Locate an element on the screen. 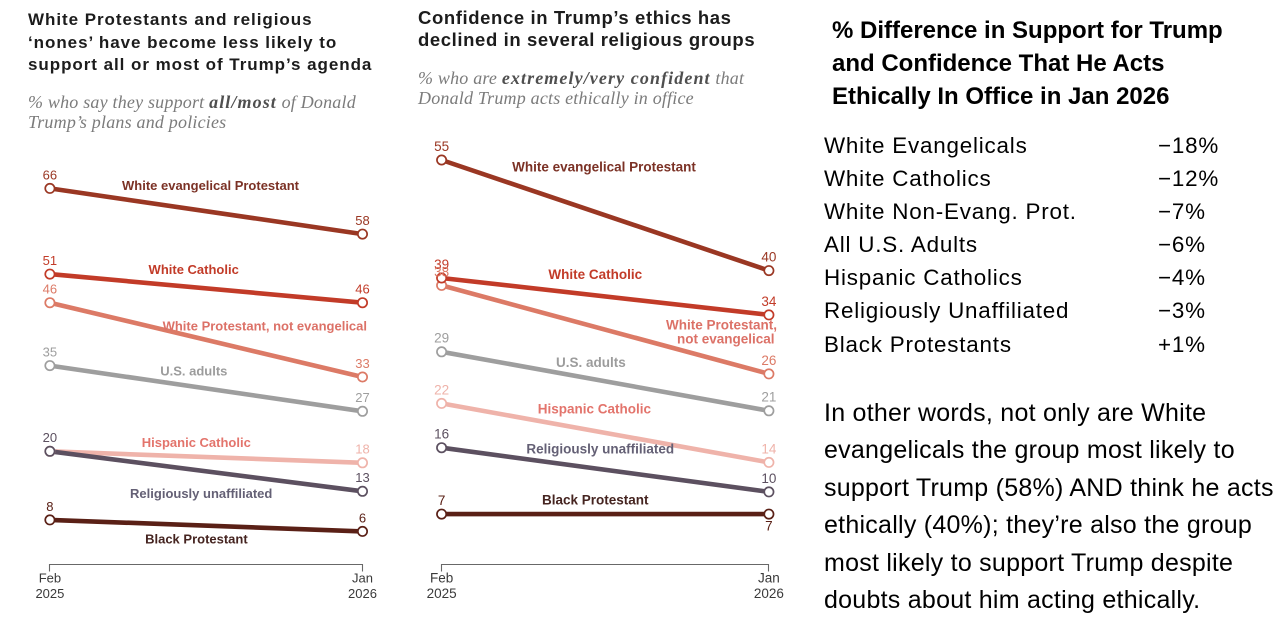  svg-text: 40 is located at coordinates (768, 257).